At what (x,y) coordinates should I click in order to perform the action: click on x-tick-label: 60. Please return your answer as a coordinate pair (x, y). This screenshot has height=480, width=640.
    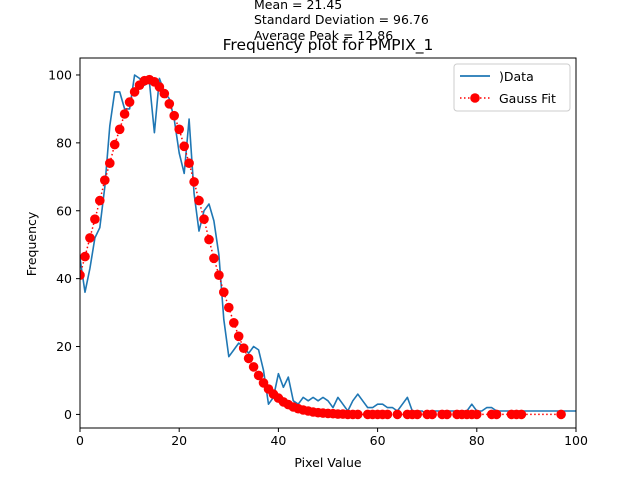
    Looking at the image, I should click on (378, 440).